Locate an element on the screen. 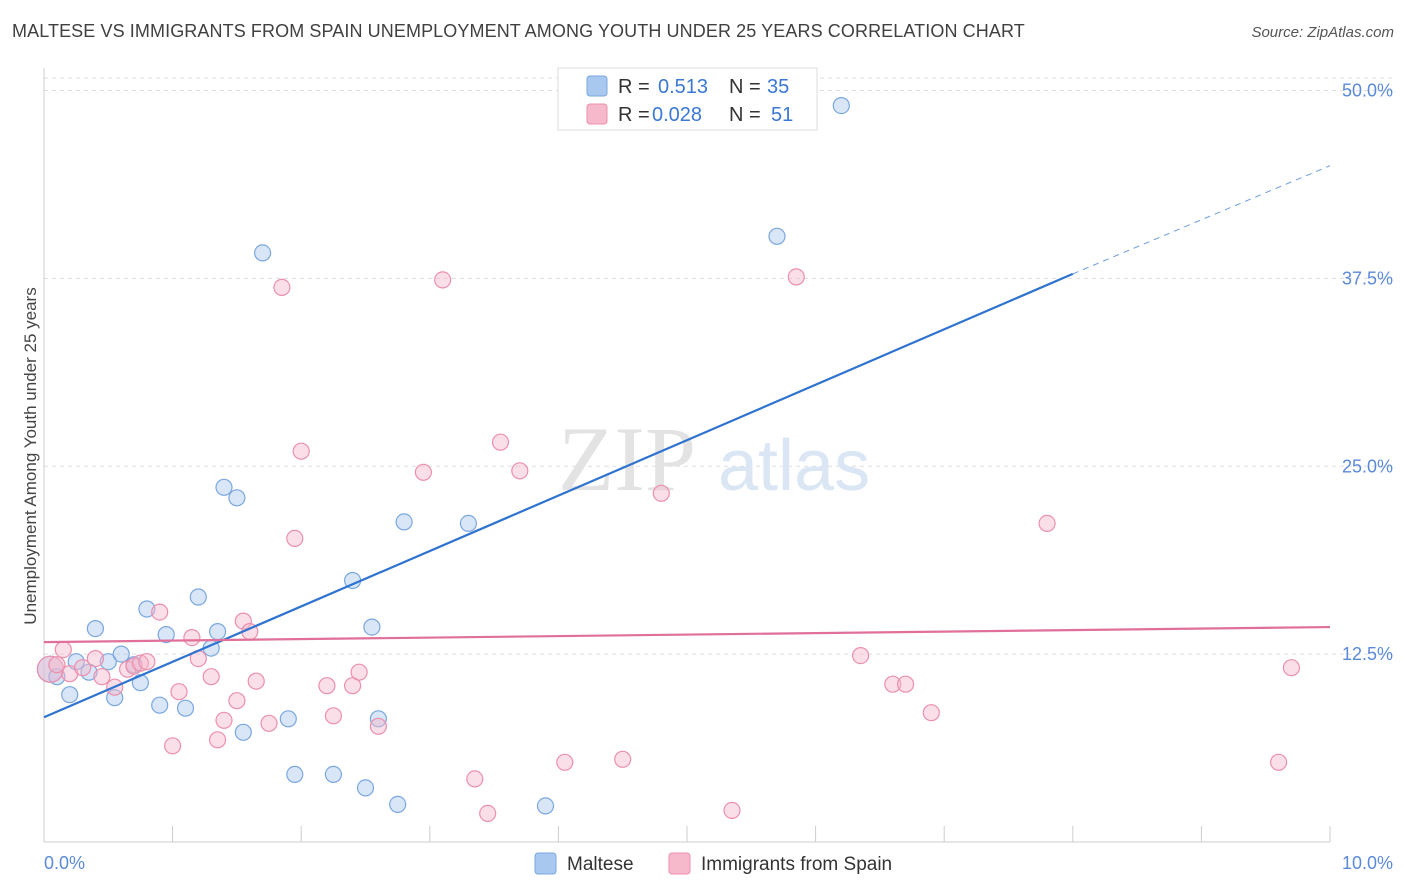 The image size is (1406, 892). watermark-zip: ZIP is located at coordinates (627, 459).